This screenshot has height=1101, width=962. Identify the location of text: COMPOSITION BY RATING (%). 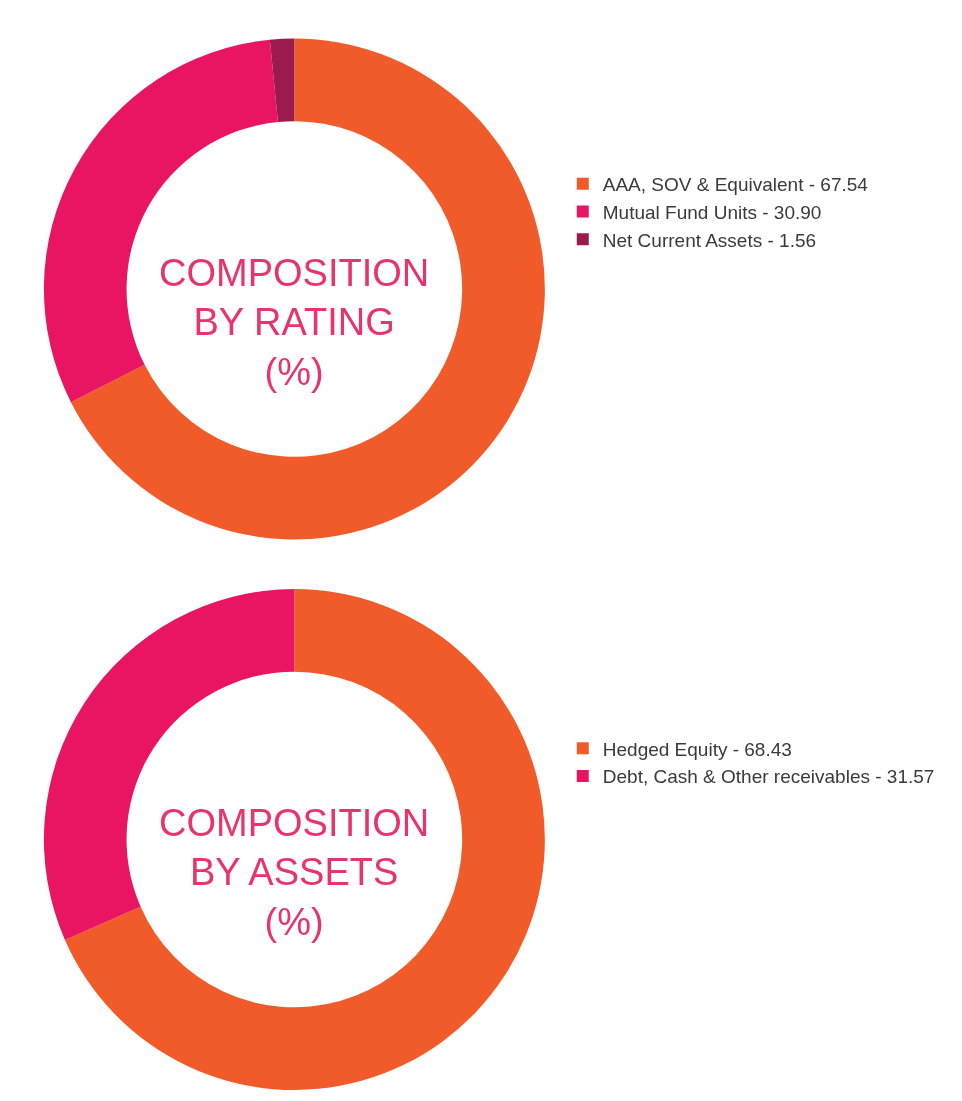
(294, 322).